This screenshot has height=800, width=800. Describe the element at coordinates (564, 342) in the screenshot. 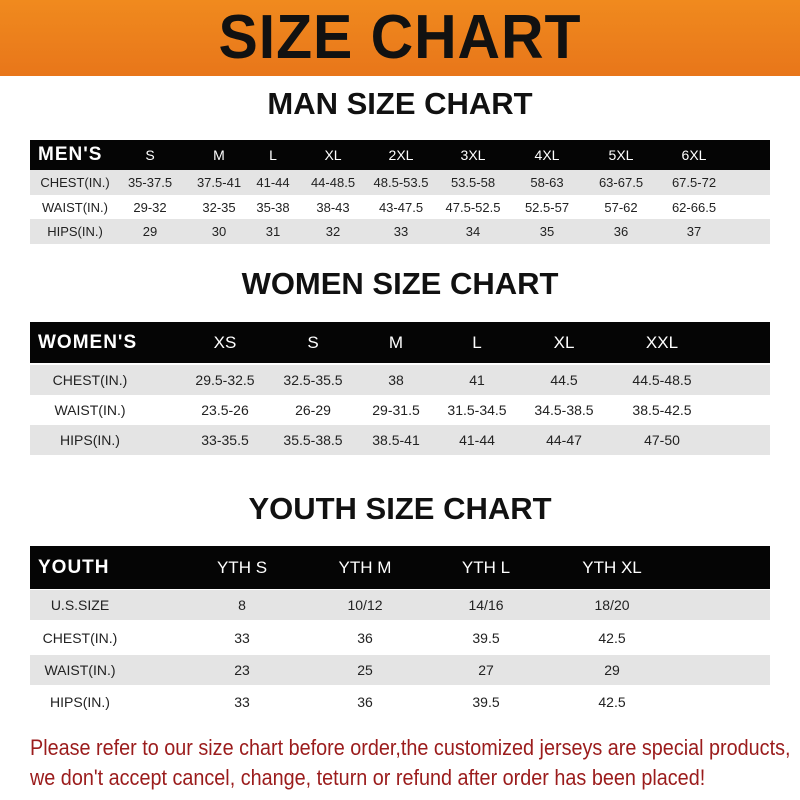

I see `size-header-cell: XL` at that location.